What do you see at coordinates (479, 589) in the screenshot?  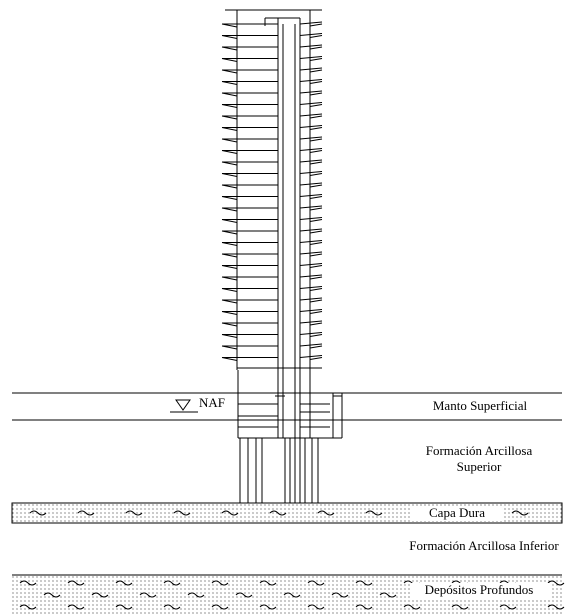 I see `layer-label: Depósitos Profundos` at bounding box center [479, 589].